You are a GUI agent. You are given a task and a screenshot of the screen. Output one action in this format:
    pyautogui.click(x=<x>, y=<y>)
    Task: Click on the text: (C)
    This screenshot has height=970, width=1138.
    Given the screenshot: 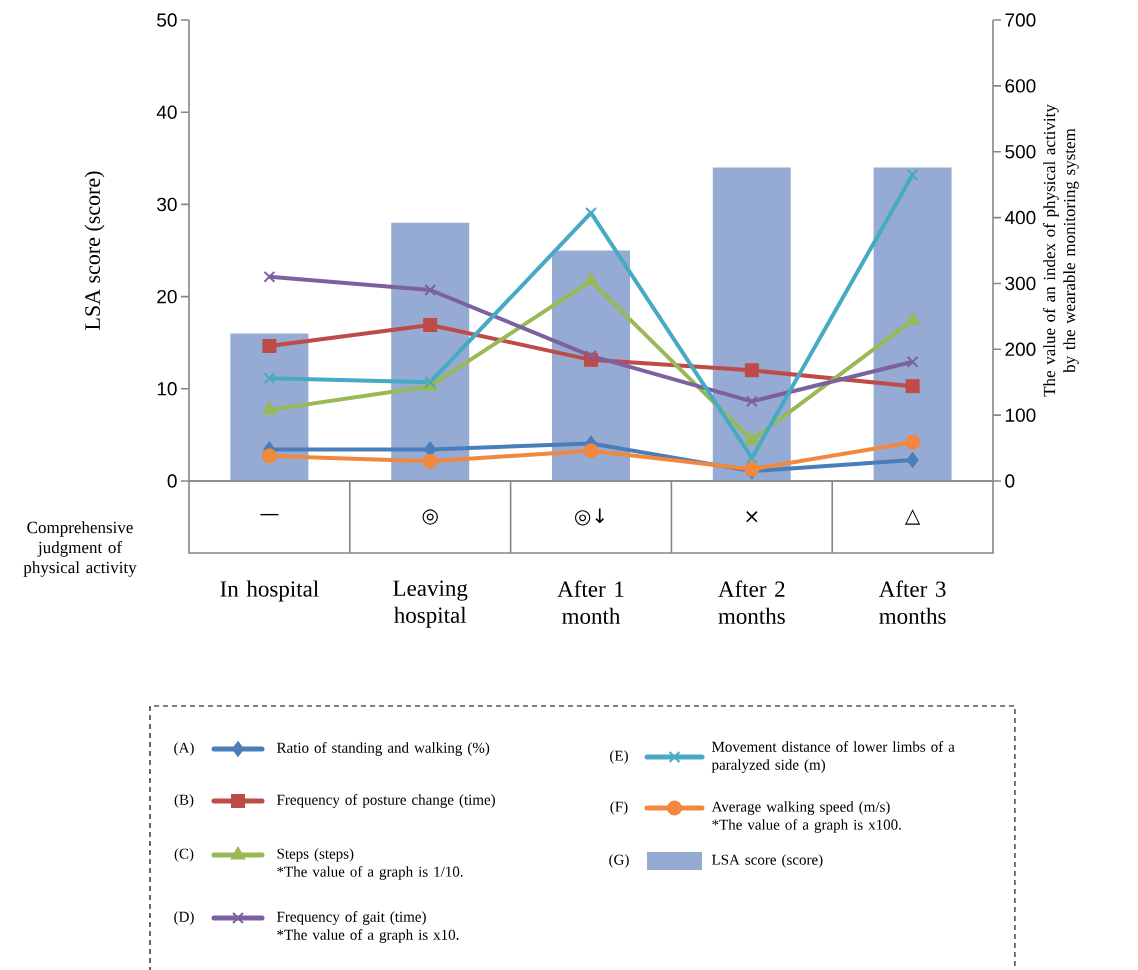 What is the action you would take?
    pyautogui.click(x=184, y=855)
    